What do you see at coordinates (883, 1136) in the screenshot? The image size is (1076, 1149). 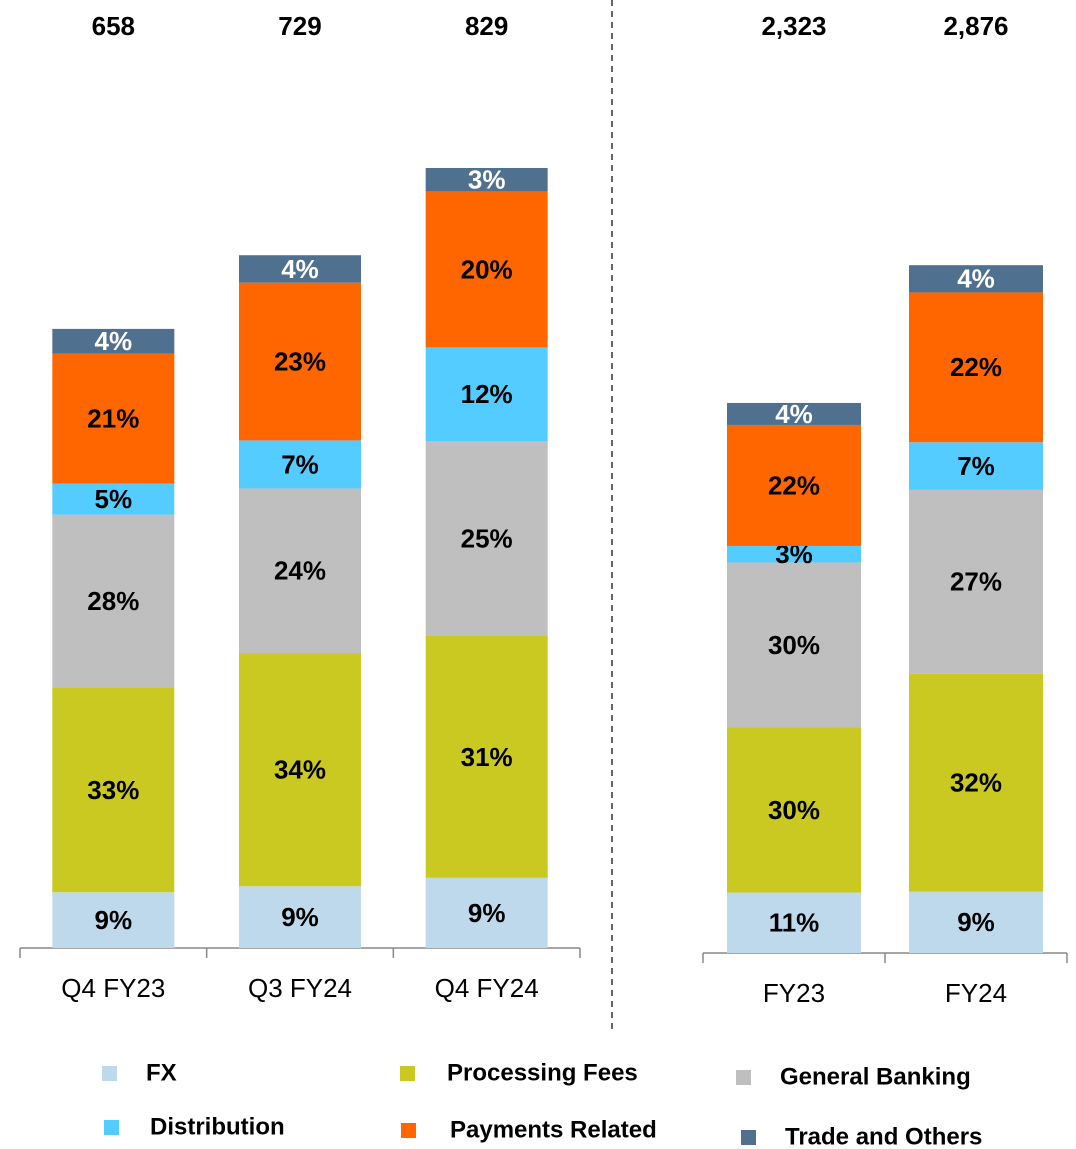 I see `legend-label: Trade and Others` at bounding box center [883, 1136].